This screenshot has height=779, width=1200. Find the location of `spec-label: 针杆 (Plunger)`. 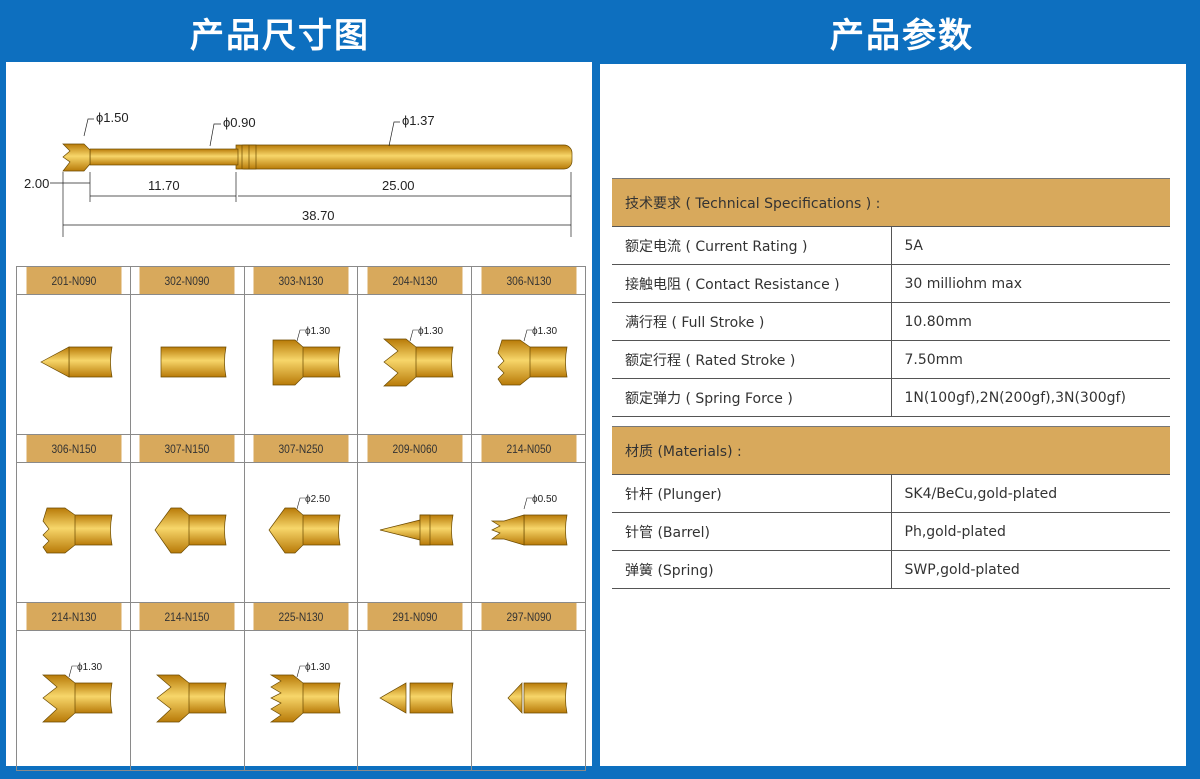

spec-label: 针杆 (Plunger) is located at coordinates (752, 493).